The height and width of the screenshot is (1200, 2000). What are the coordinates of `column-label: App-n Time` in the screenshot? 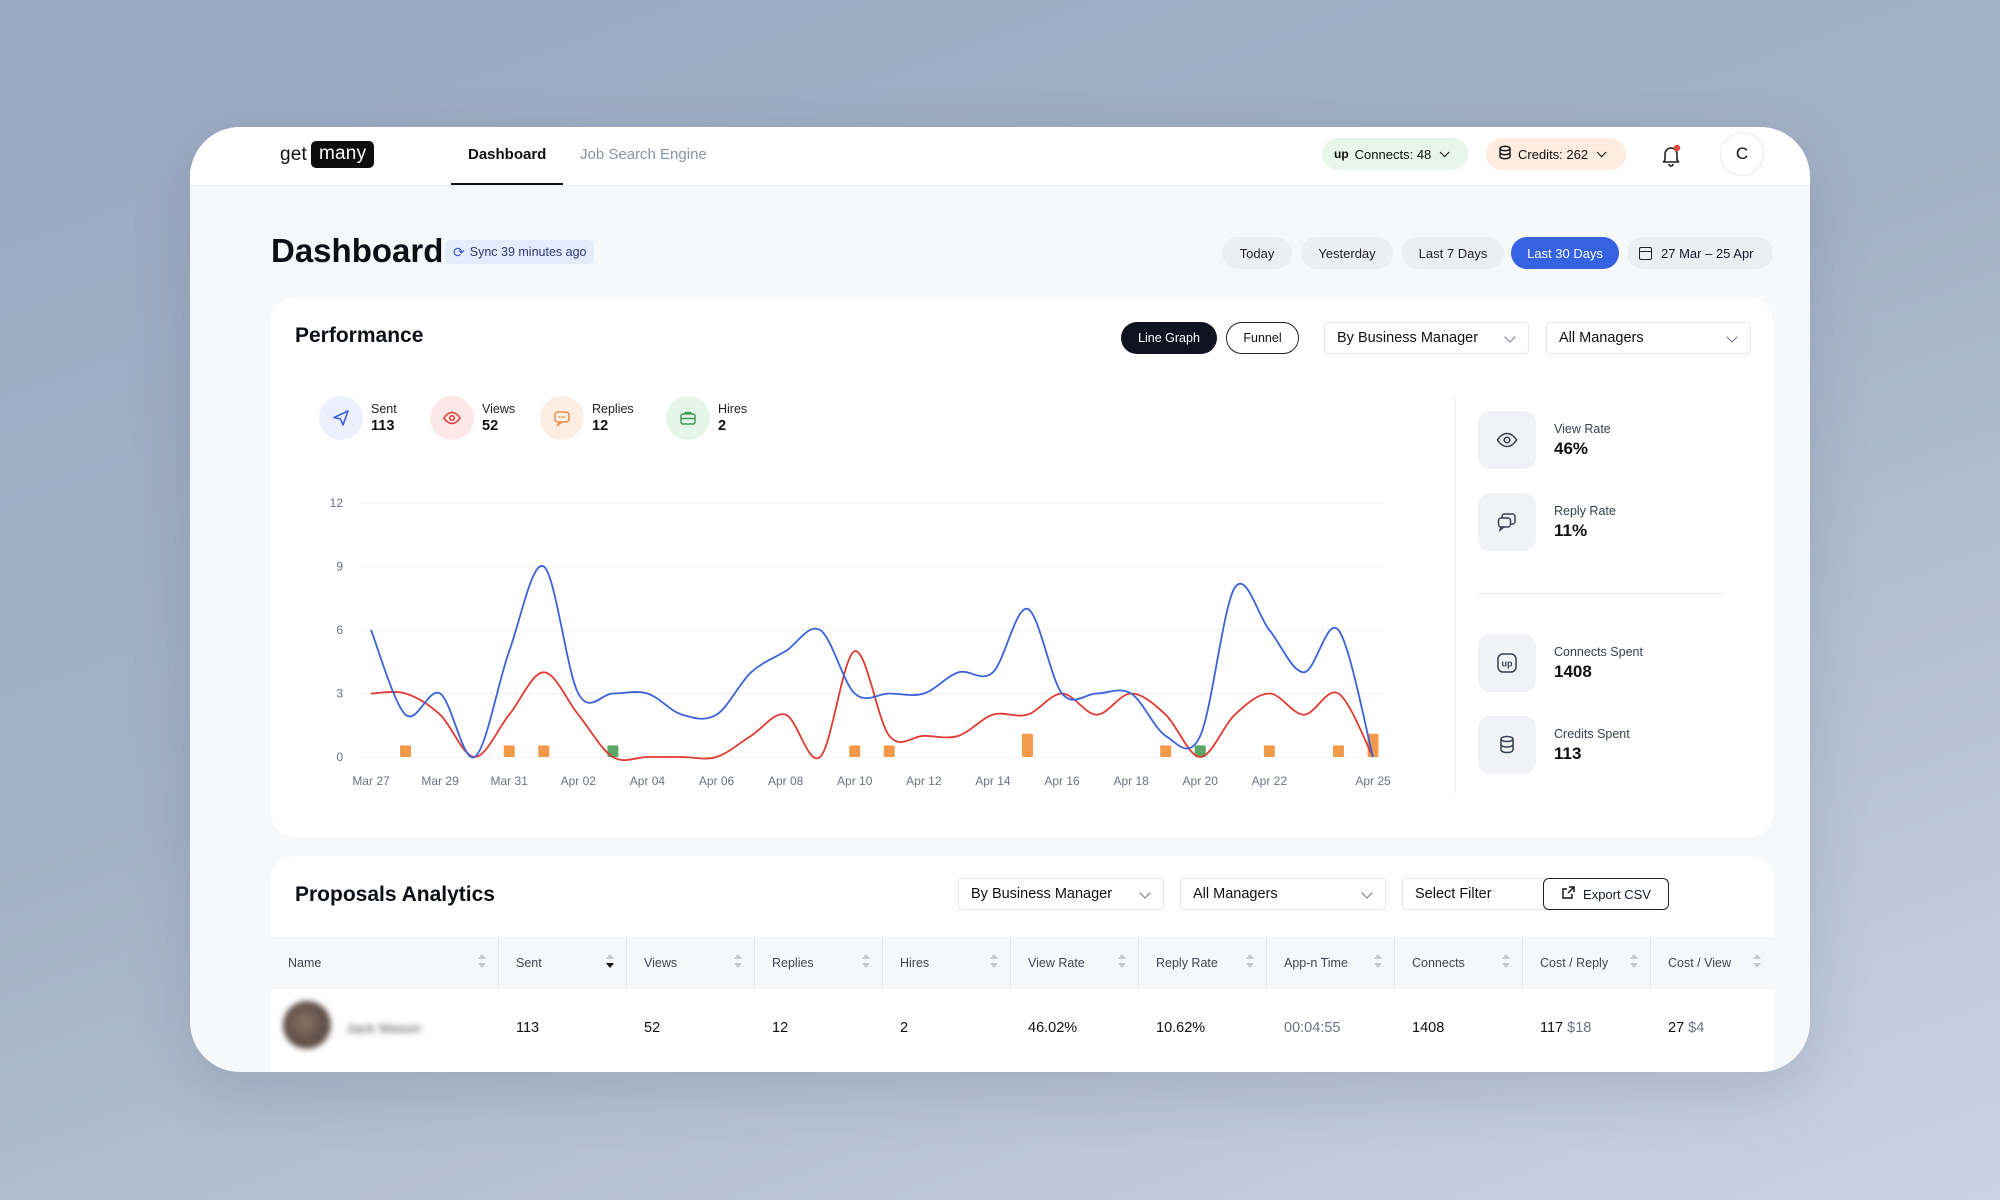 It's located at (1316, 963).